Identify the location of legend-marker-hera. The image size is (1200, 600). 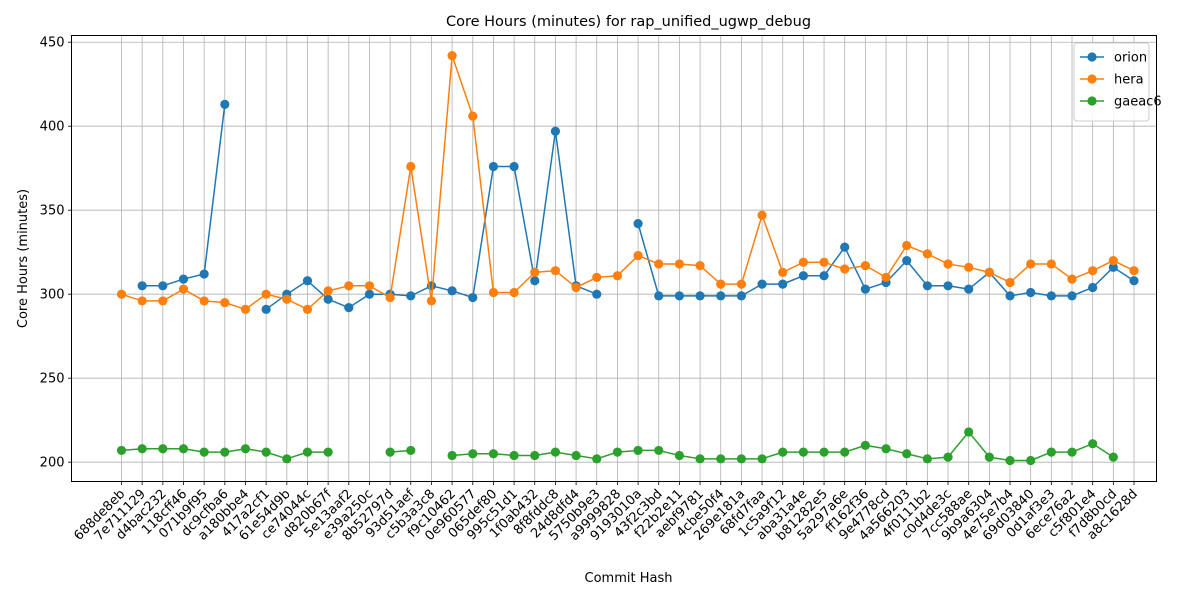
(1092, 79).